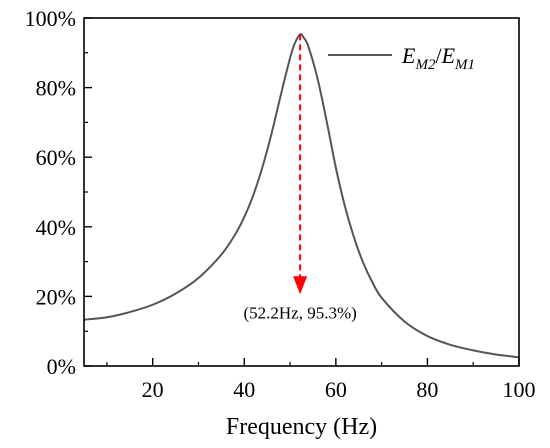 Image resolution: width=550 pixels, height=448 pixels. Describe the element at coordinates (244, 389) in the screenshot. I see `x-tick-label-40: 40` at that location.